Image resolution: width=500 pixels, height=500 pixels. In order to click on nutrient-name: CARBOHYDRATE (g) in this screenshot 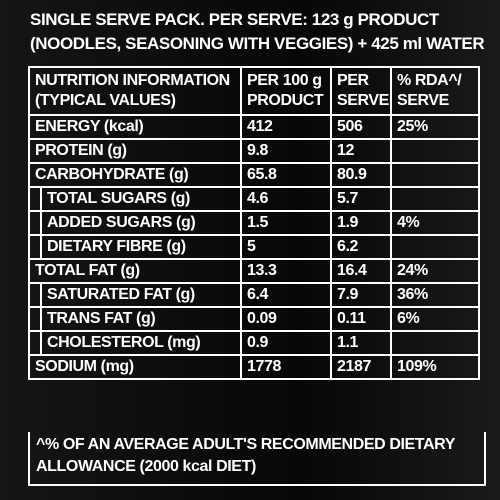, I will do `click(135, 175)`.